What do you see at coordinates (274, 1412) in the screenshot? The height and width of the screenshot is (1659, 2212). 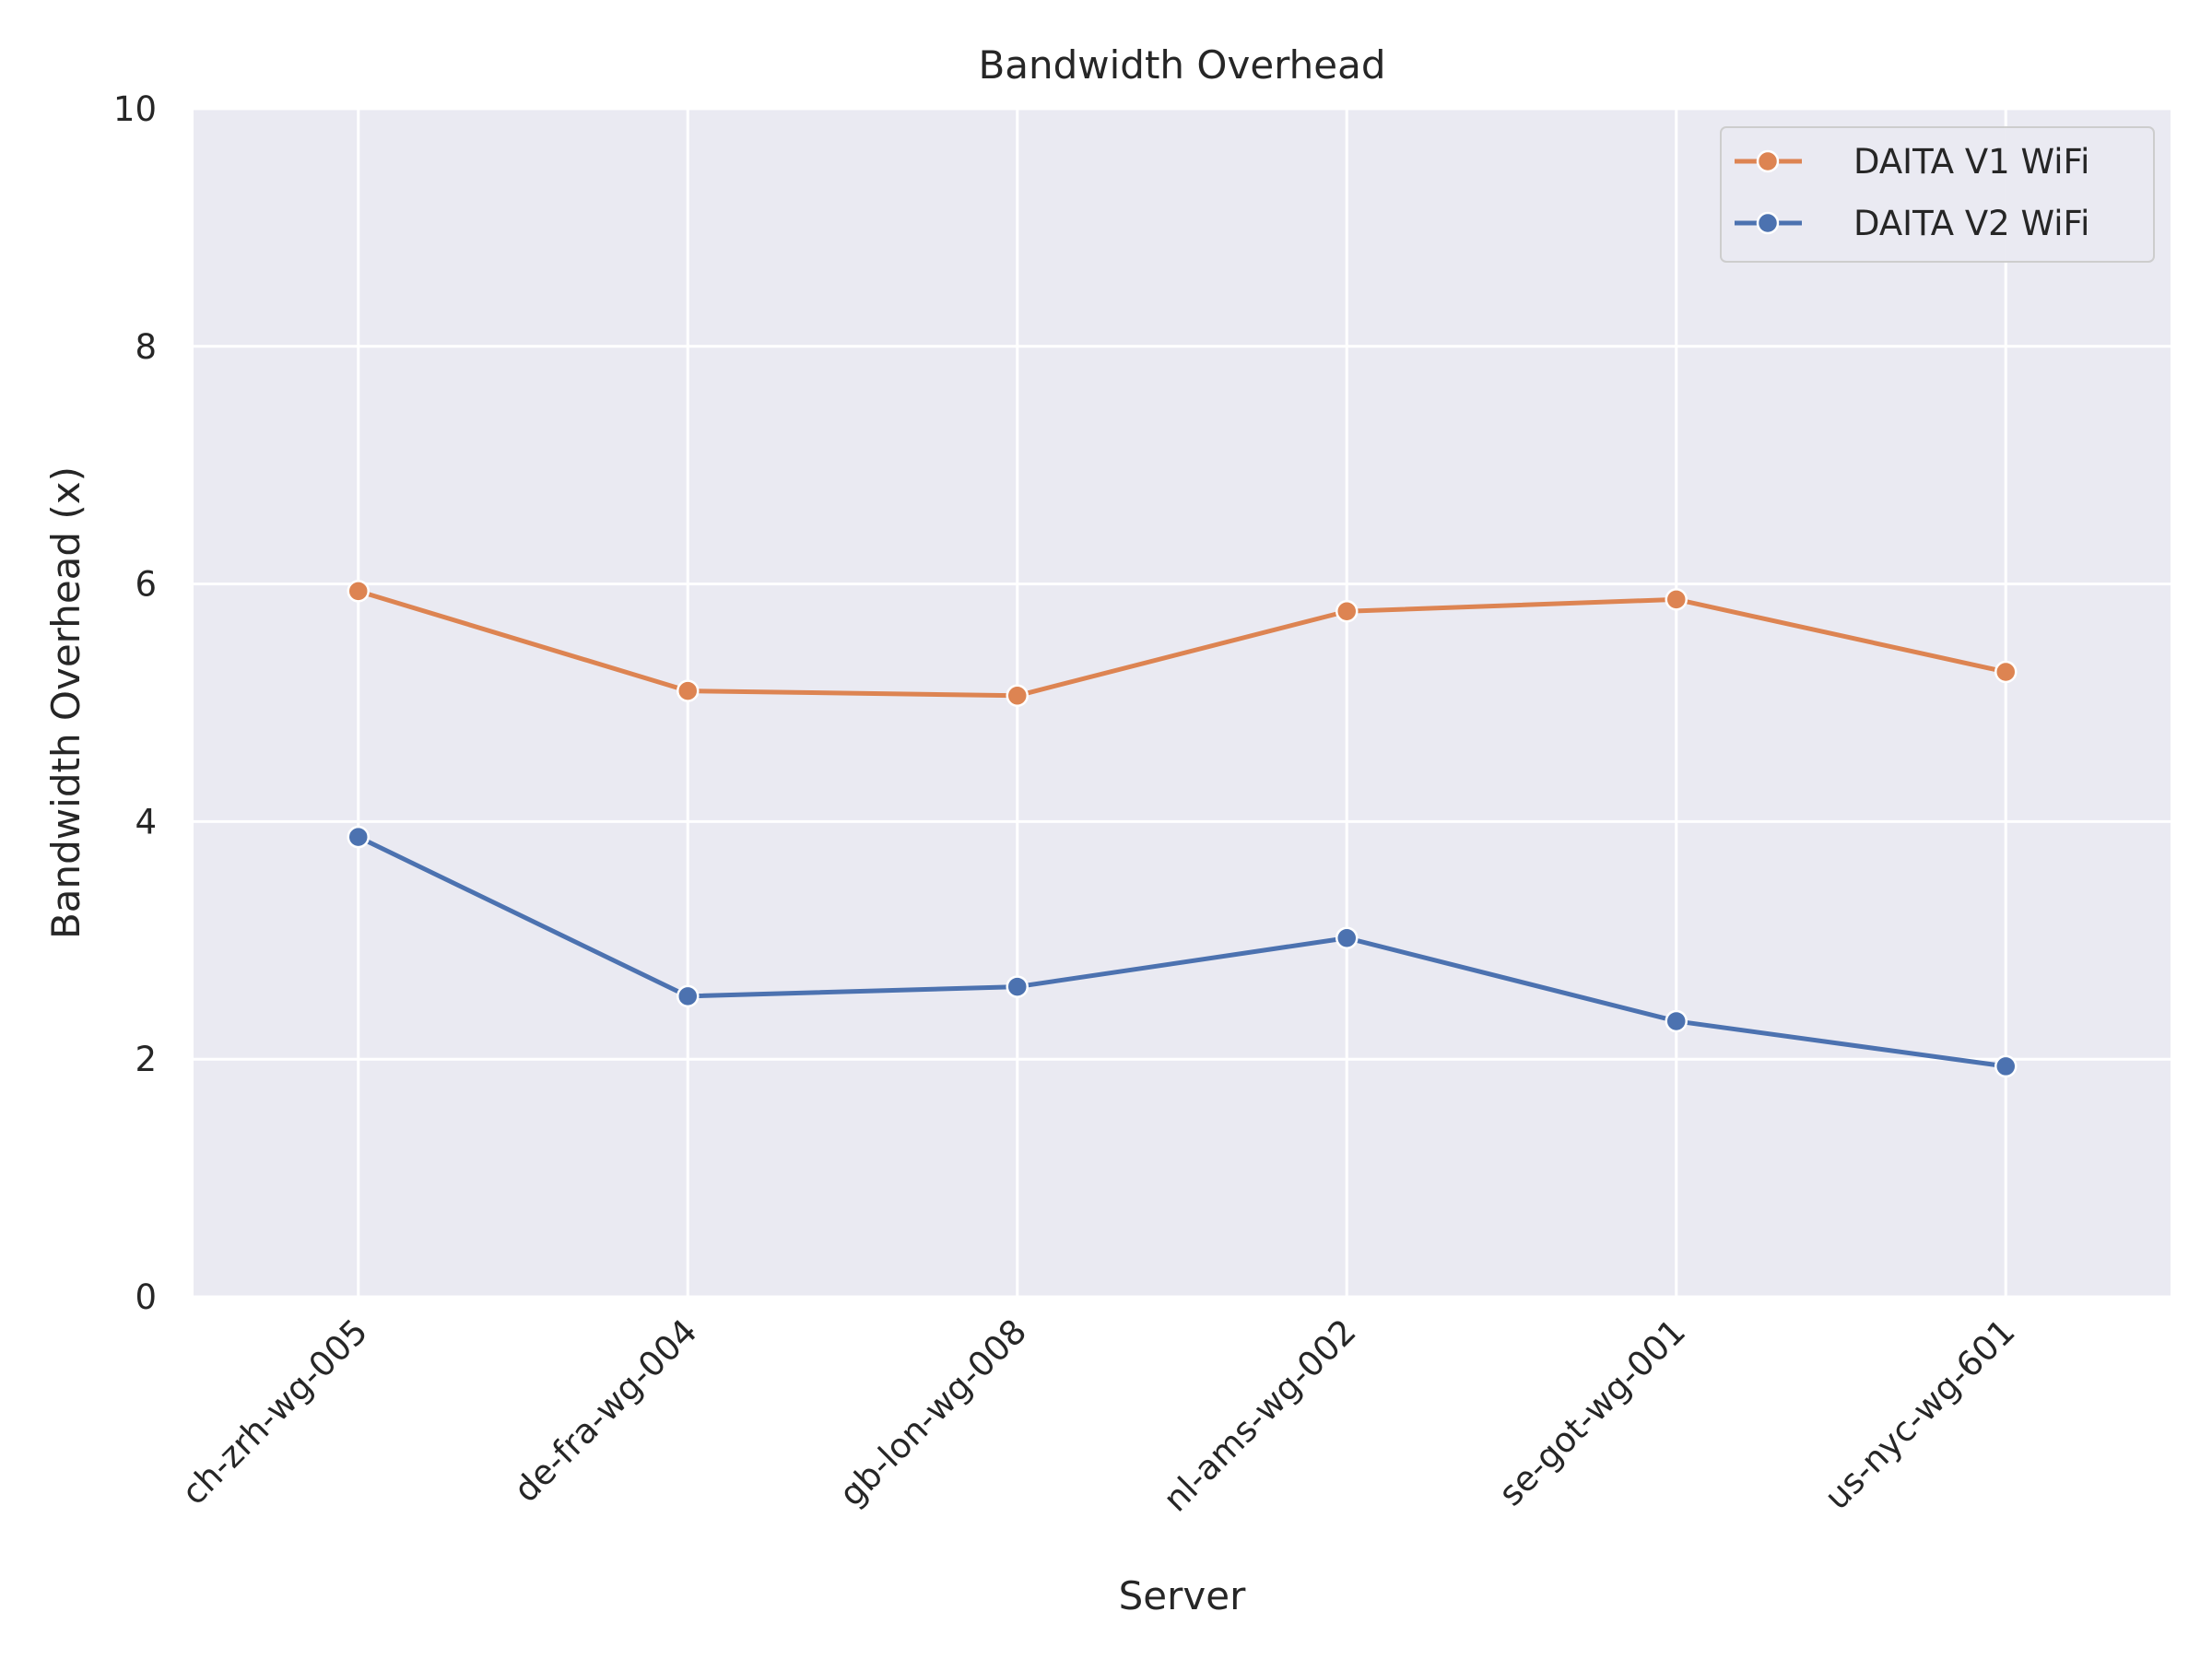 I see `x-tick-label: ch-zrh-wg-005` at bounding box center [274, 1412].